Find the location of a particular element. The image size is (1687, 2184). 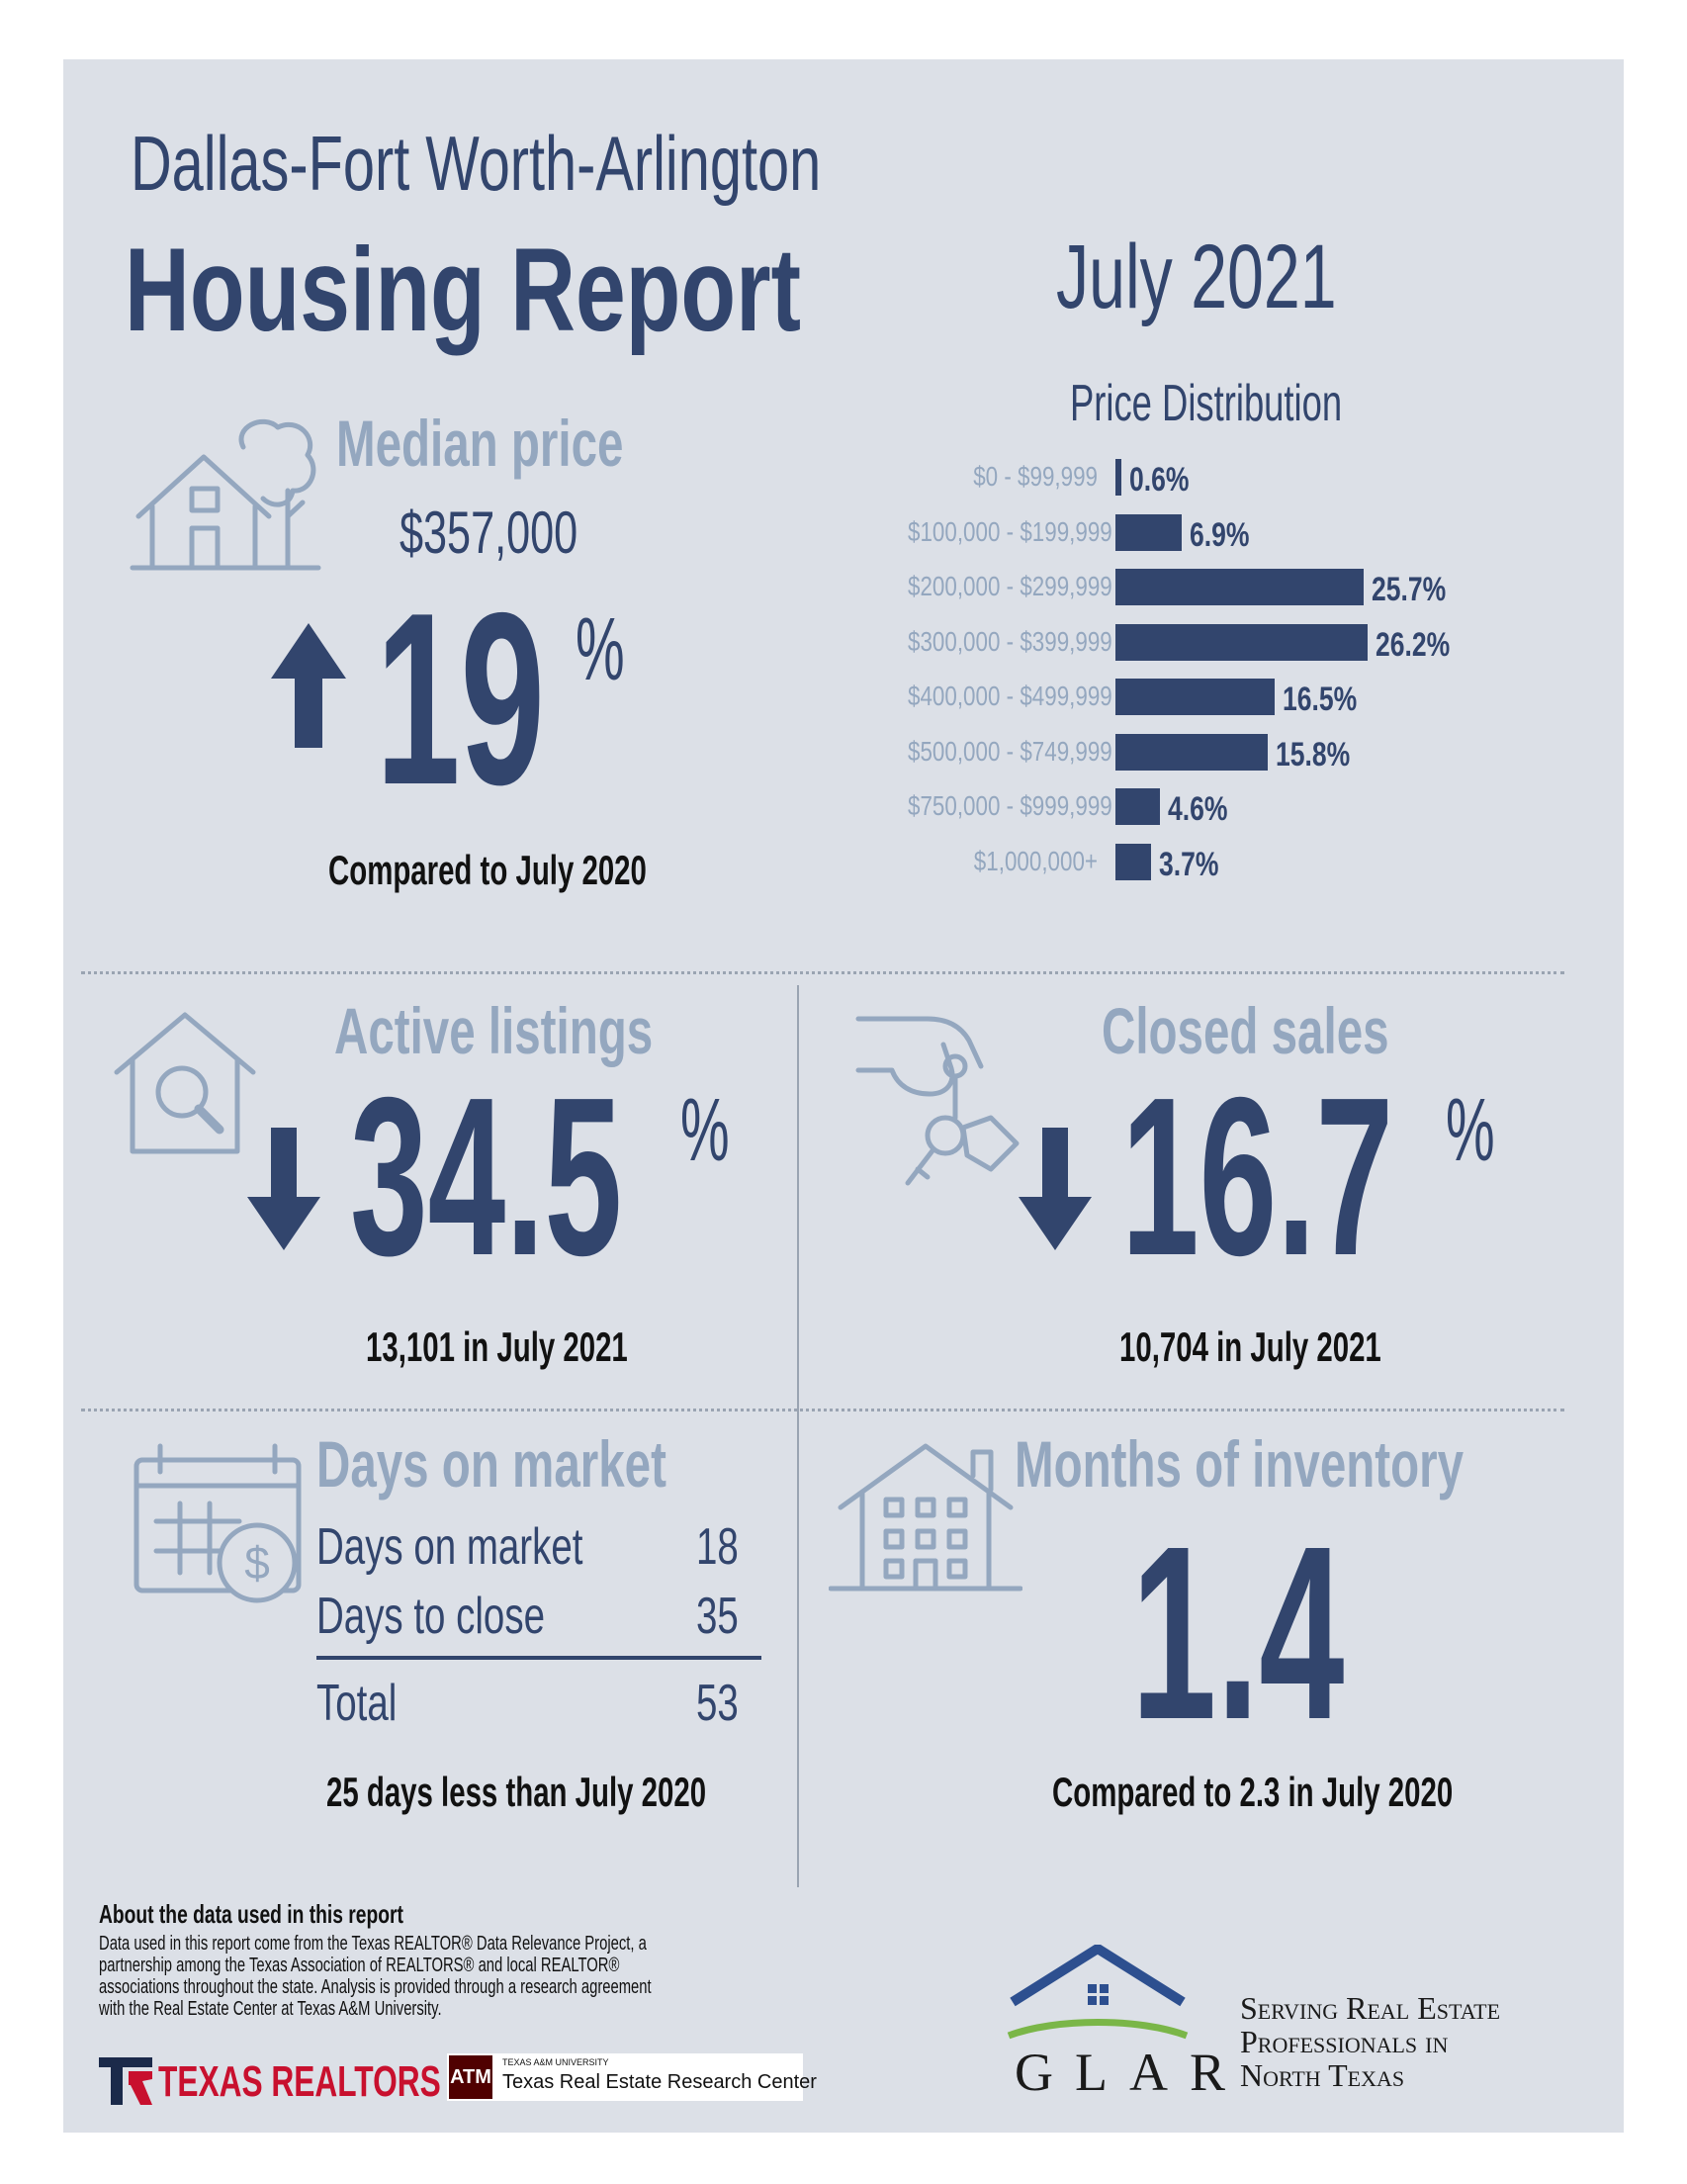

months-inventory-value: 1.4 is located at coordinates (1238, 1633).